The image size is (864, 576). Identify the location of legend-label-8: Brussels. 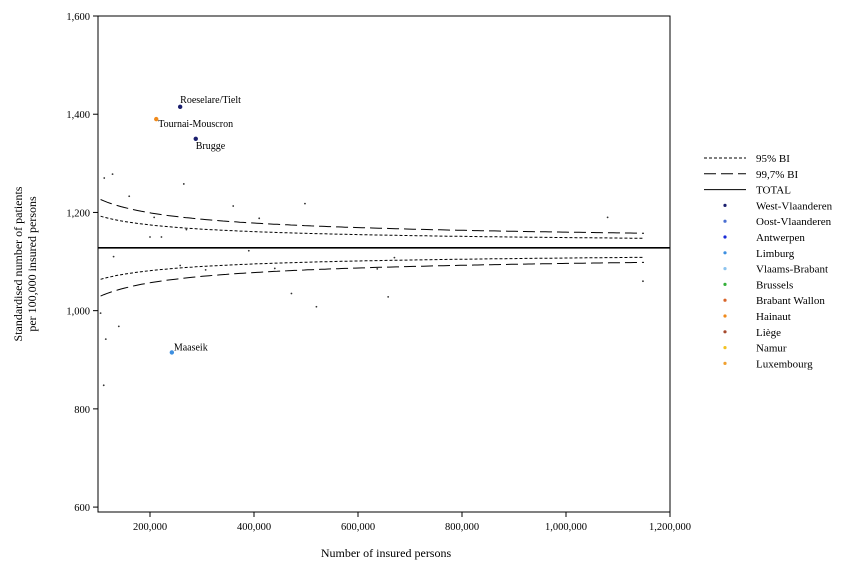
(774, 285).